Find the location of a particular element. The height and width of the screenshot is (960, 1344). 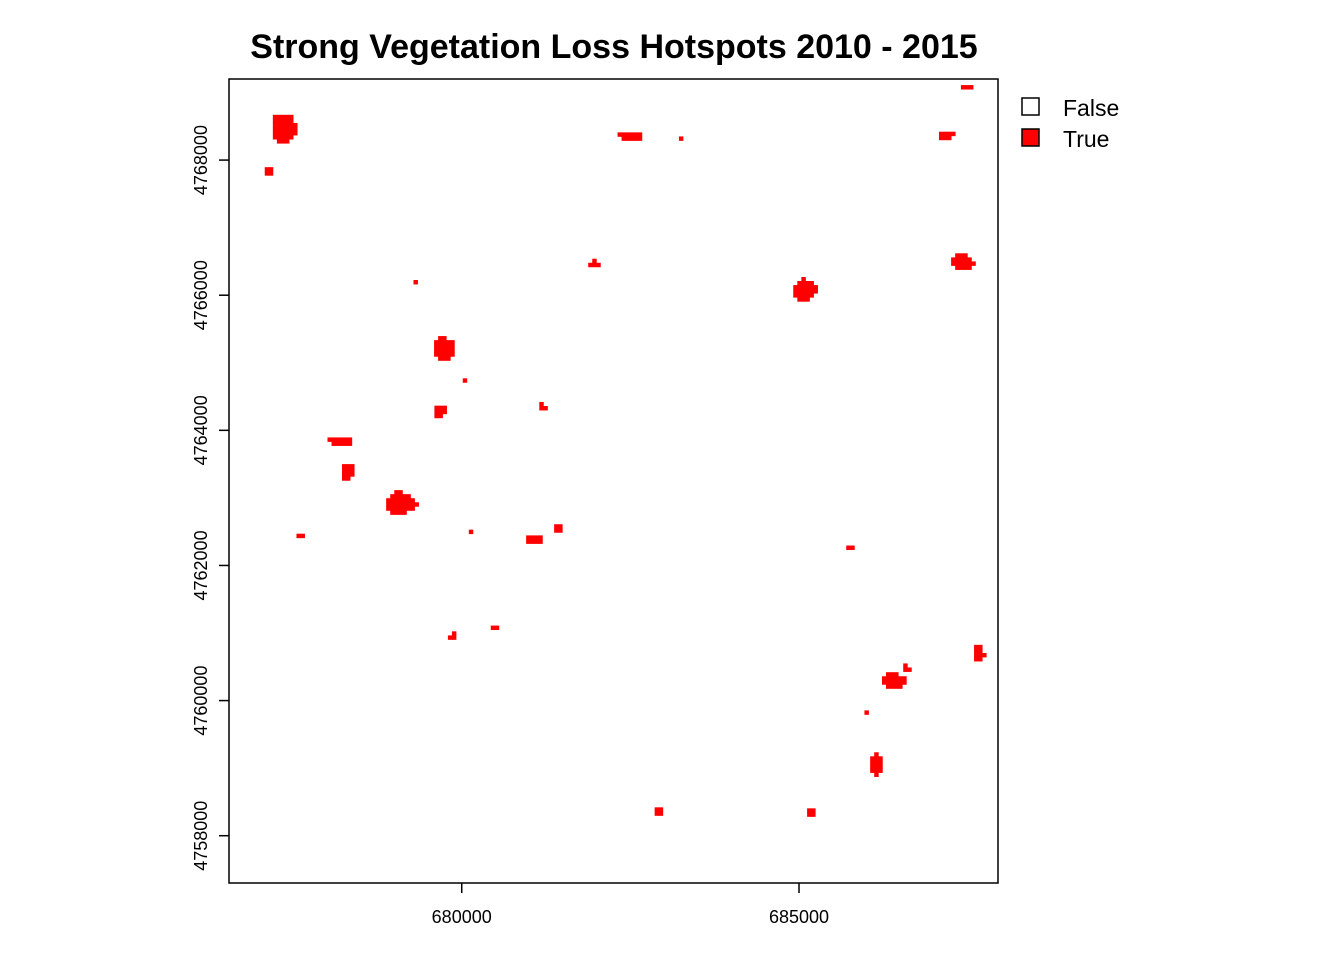

y-tick-label: 4758000 is located at coordinates (201, 836).